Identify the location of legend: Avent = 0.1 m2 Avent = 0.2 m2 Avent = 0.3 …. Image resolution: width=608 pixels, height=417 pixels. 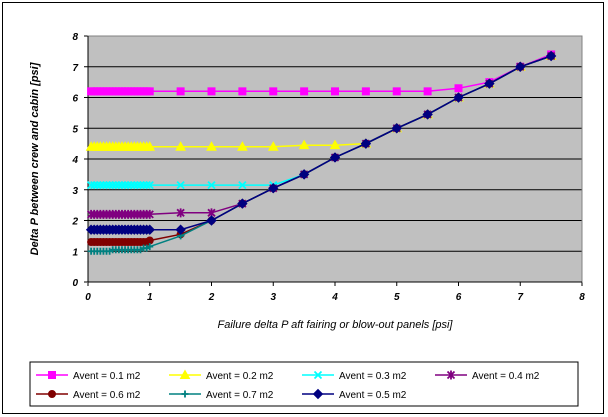
(304, 384).